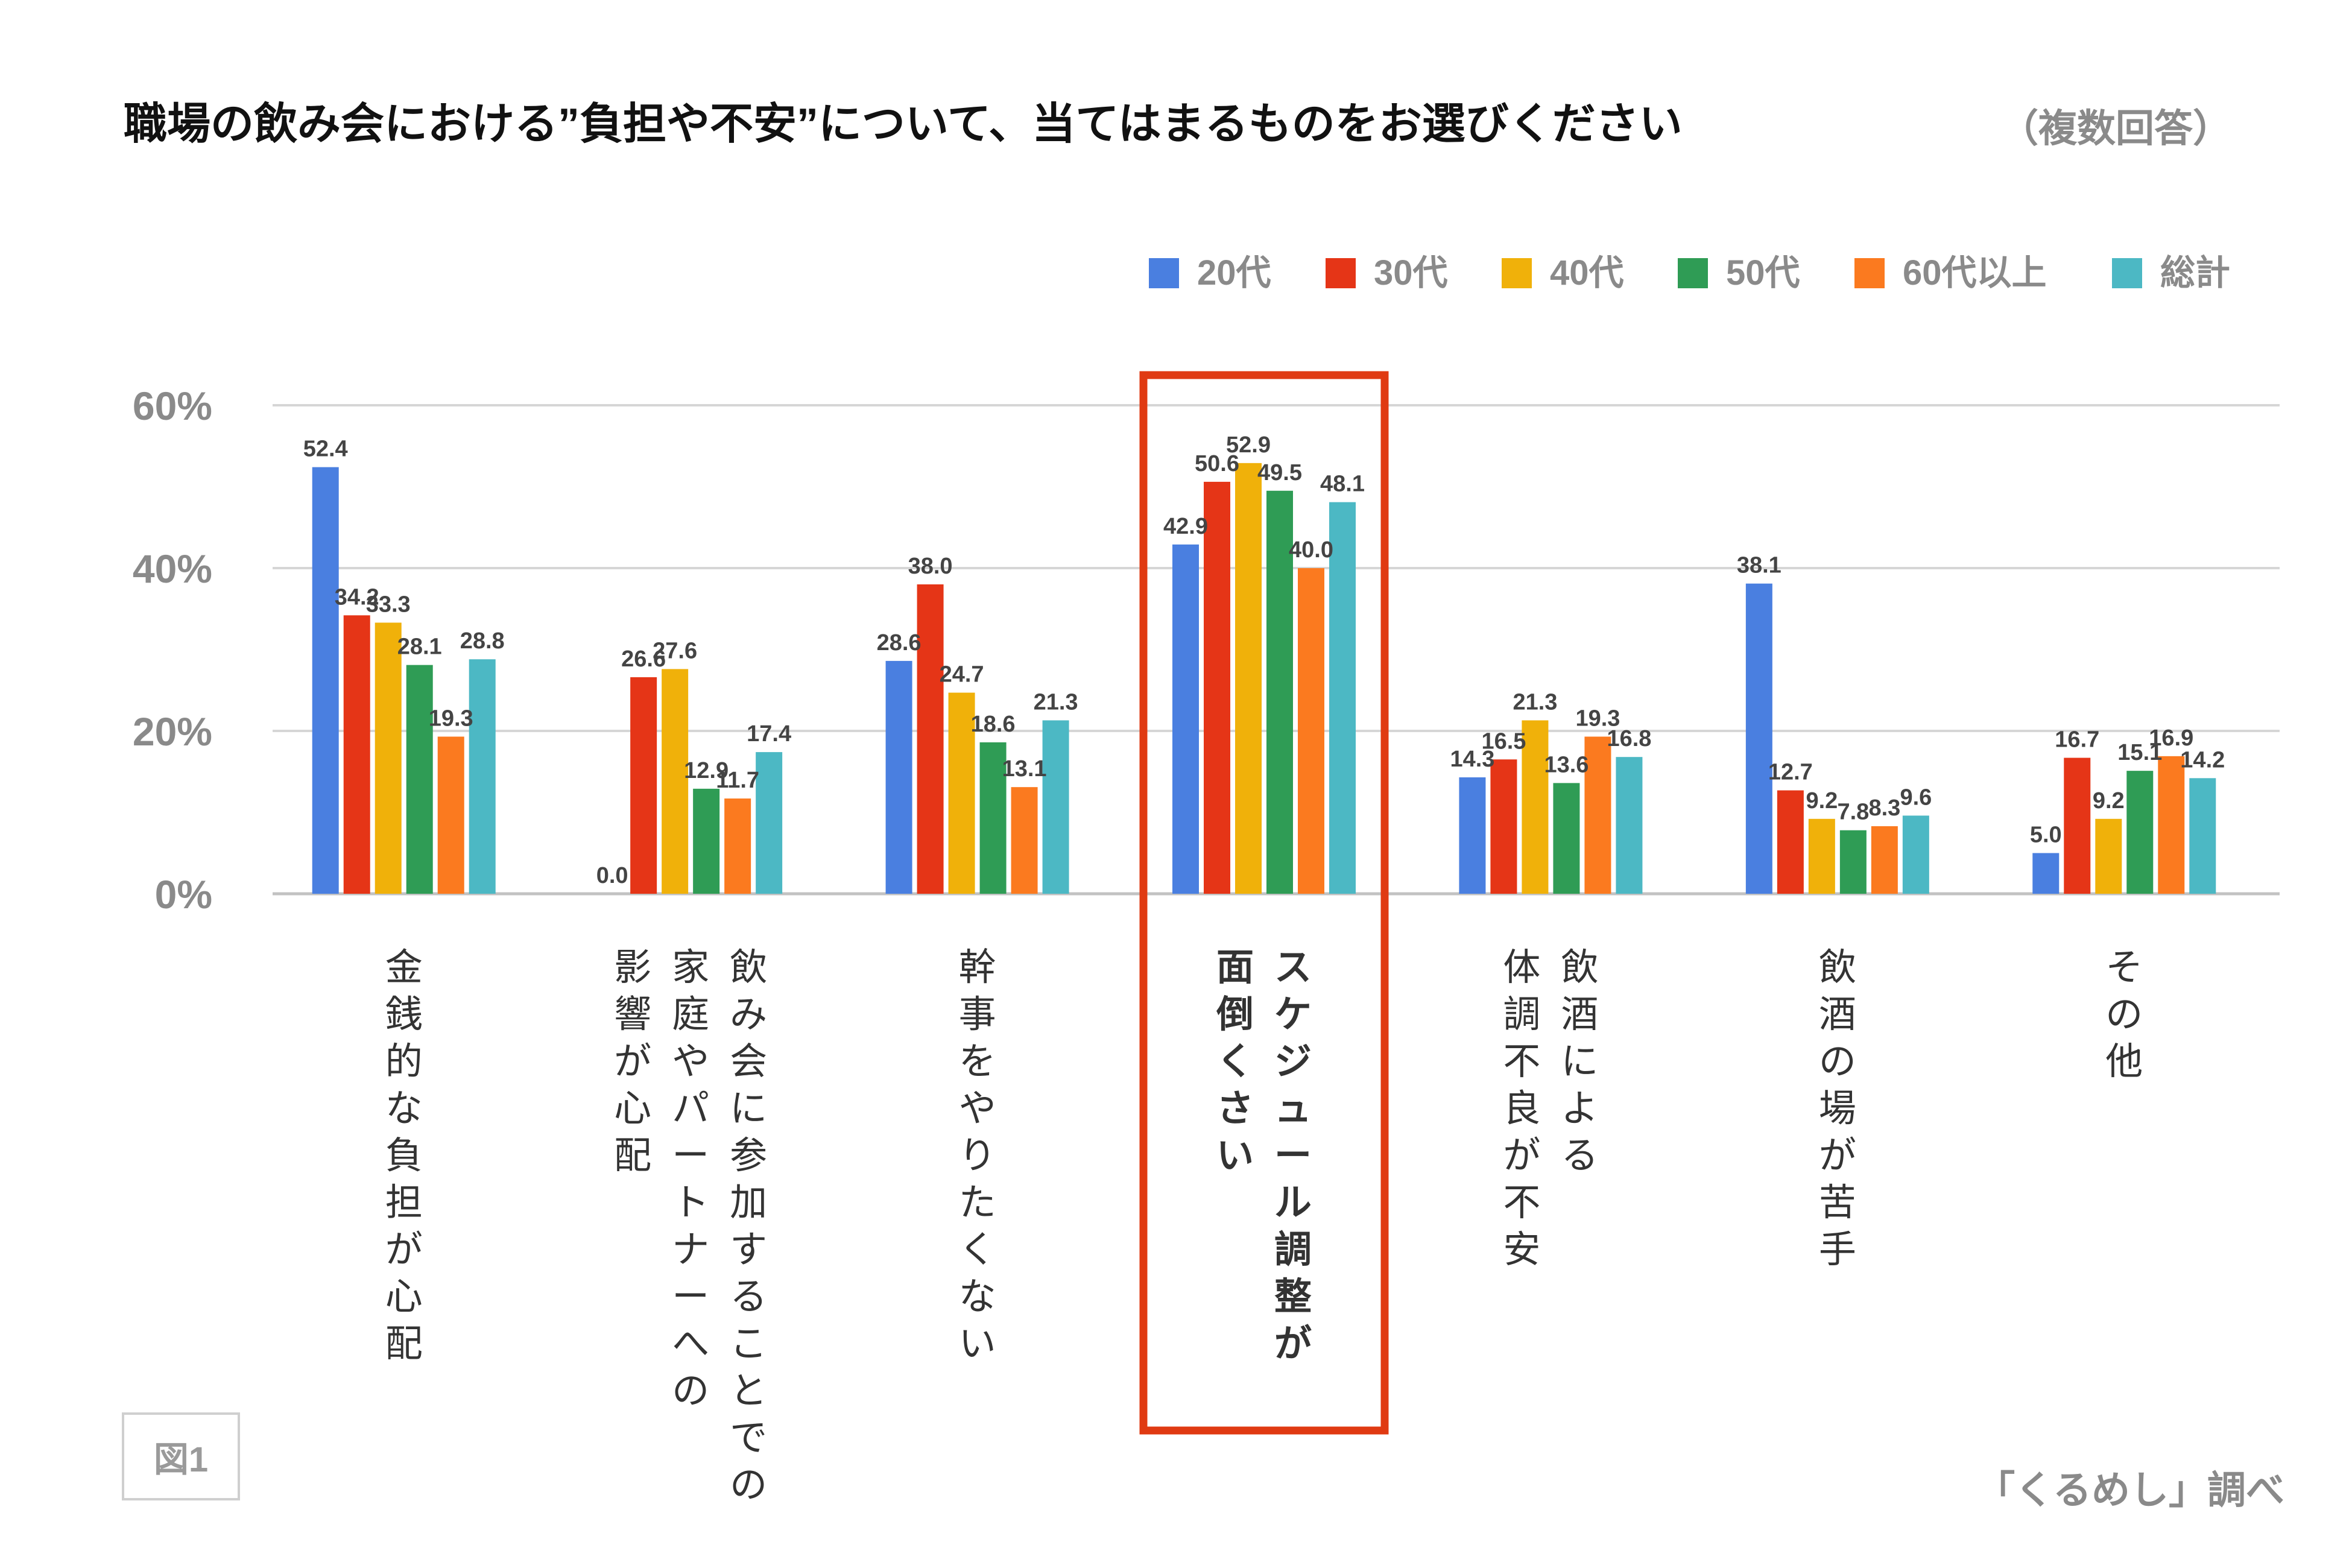  What do you see at coordinates (977, 1062) in the screenshot?
I see `category-label: を` at bounding box center [977, 1062].